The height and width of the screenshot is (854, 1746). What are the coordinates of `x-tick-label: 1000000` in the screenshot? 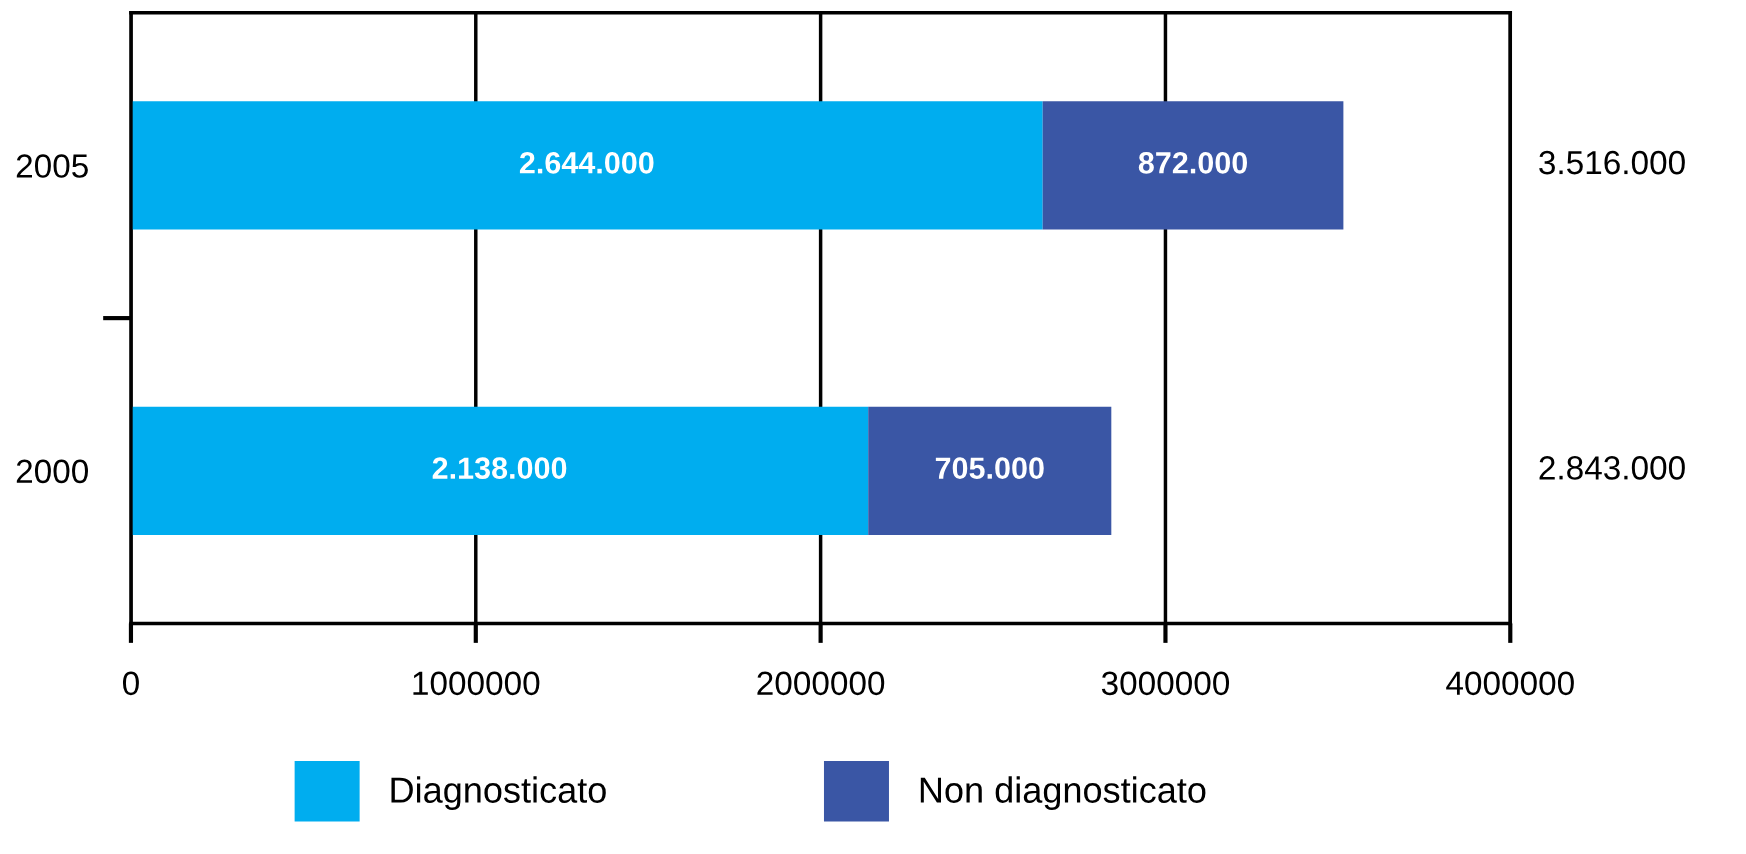 It's located at (476, 683).